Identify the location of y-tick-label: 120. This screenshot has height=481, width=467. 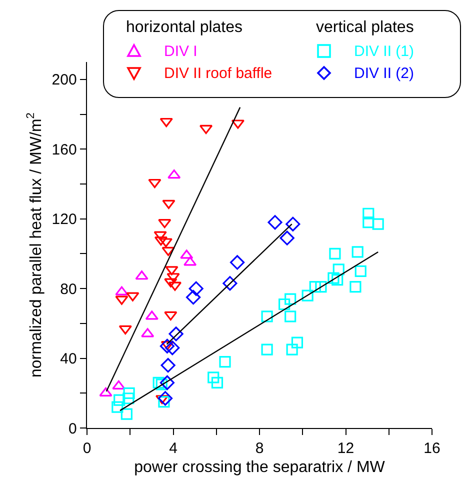
(64, 219).